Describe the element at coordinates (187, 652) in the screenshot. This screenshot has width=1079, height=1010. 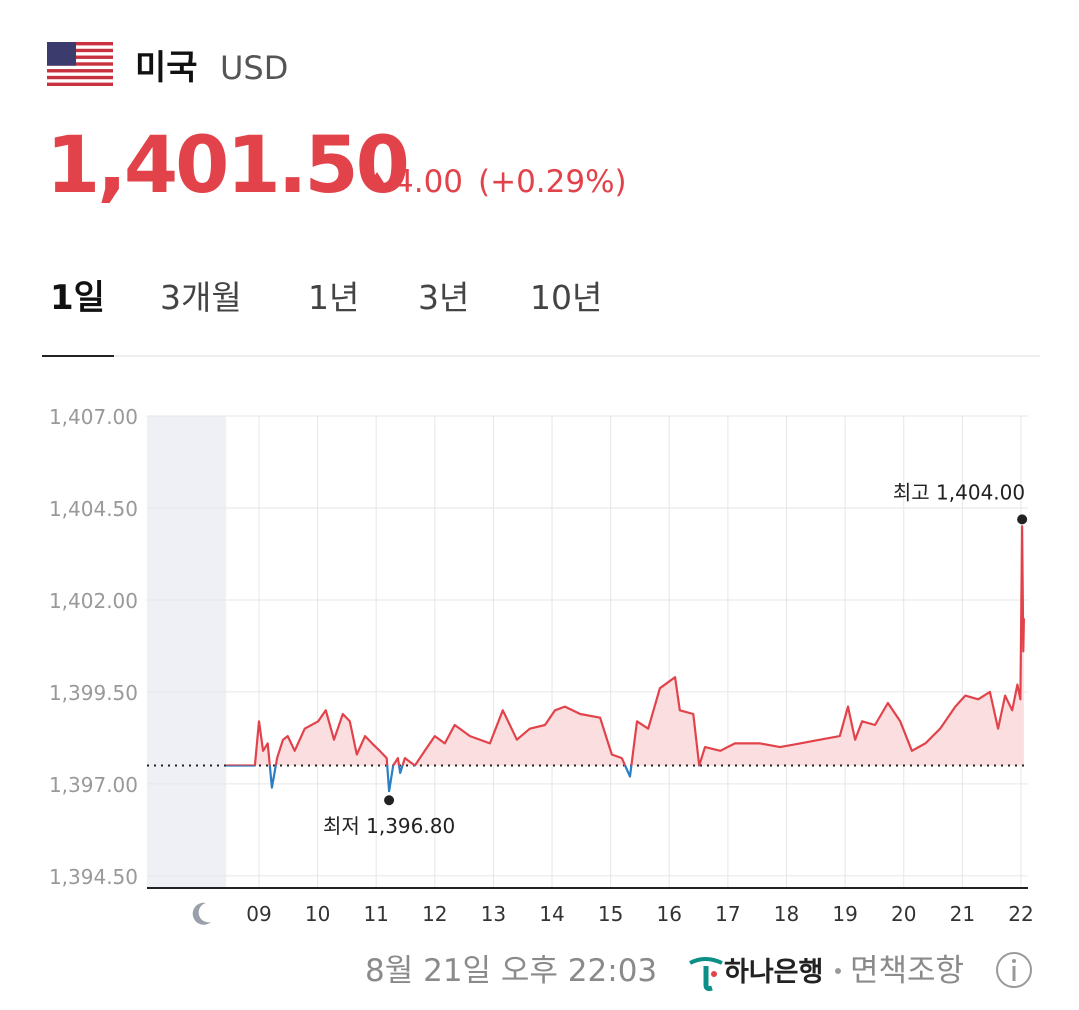
I see `shaded-range` at that location.